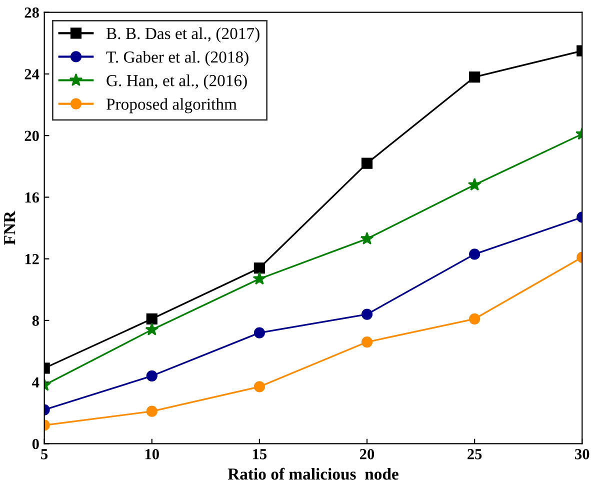 Image resolution: width=591 pixels, height=493 pixels. Describe the element at coordinates (582, 454) in the screenshot. I see `x-tick-label: 30` at that location.